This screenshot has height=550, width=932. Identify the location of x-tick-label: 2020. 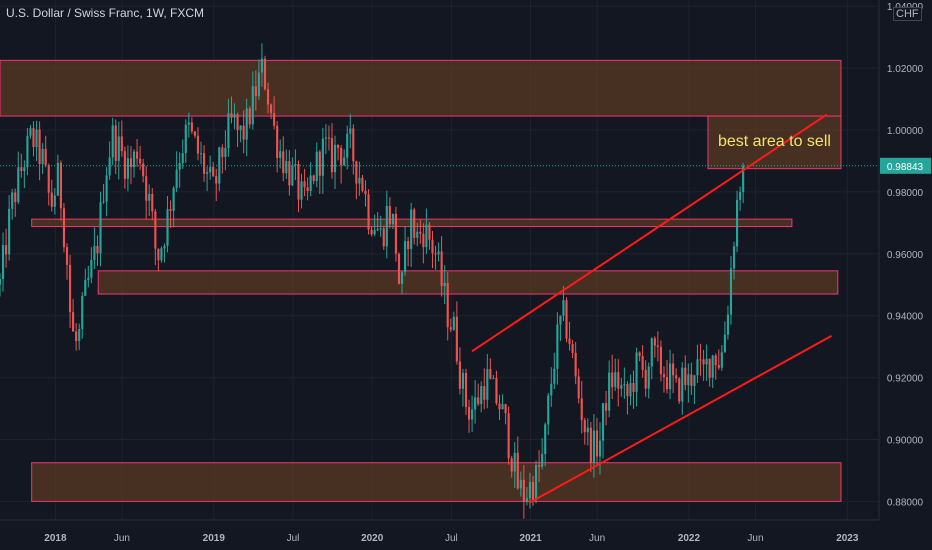
(372, 538).